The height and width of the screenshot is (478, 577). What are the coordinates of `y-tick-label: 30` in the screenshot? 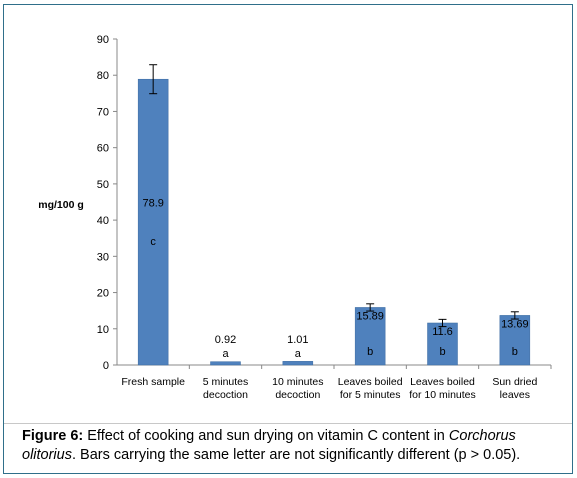 It's located at (103, 257).